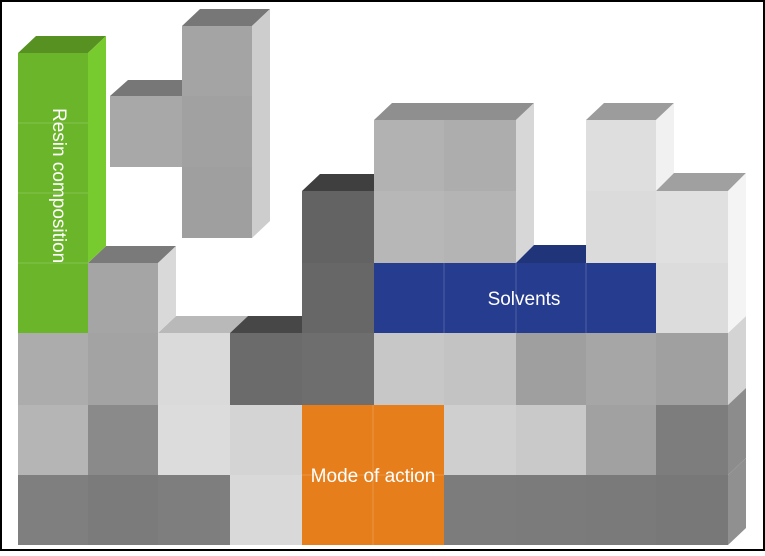 The height and width of the screenshot is (556, 765). I want to click on resin-composition-label: Resin composition, so click(58, 185).